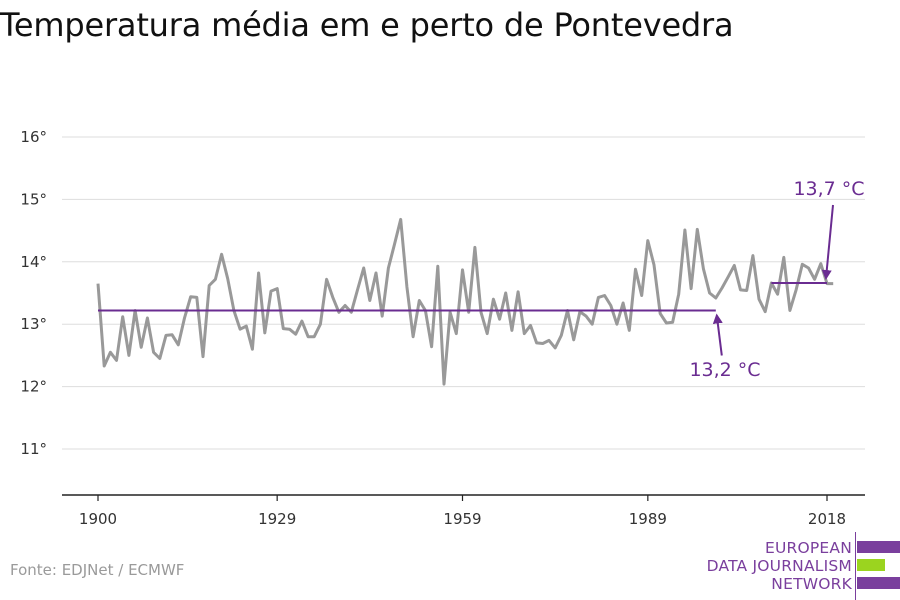 The height and width of the screenshot is (600, 900). What do you see at coordinates (648, 519) in the screenshot?
I see `x-tick-label-1989: 1989` at bounding box center [648, 519].